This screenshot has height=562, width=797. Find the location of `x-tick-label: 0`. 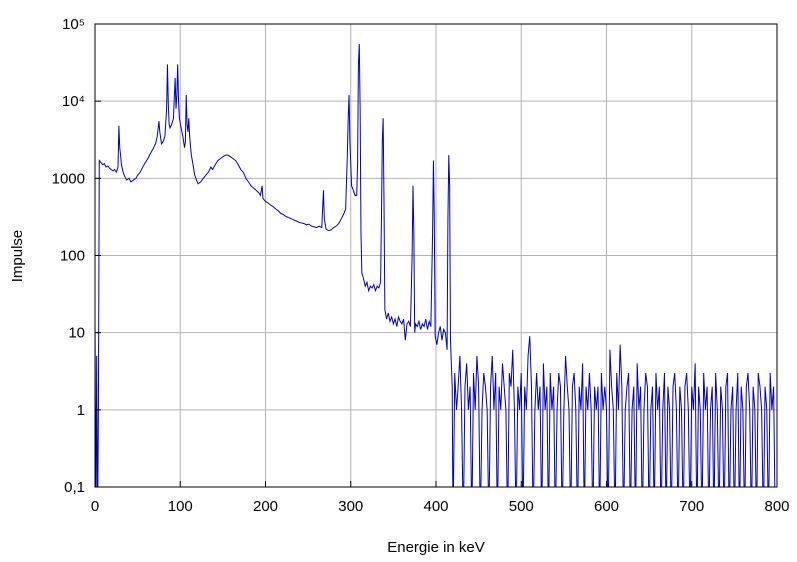

x-tick-label: 0 is located at coordinates (95, 506).